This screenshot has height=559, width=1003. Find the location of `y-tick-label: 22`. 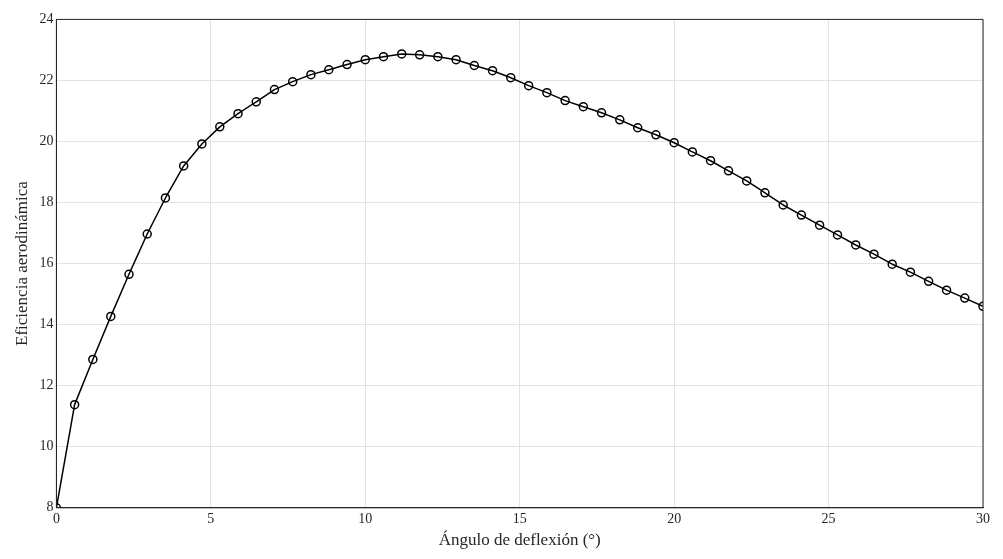

y-tick-label: 22 is located at coordinates (46, 80).